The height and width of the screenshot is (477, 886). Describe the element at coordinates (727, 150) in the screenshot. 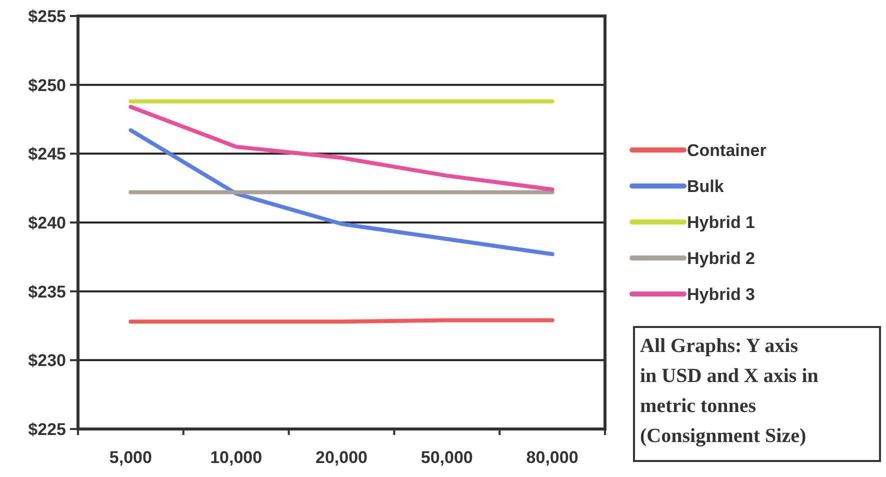

I see `legend-label: Container` at that location.